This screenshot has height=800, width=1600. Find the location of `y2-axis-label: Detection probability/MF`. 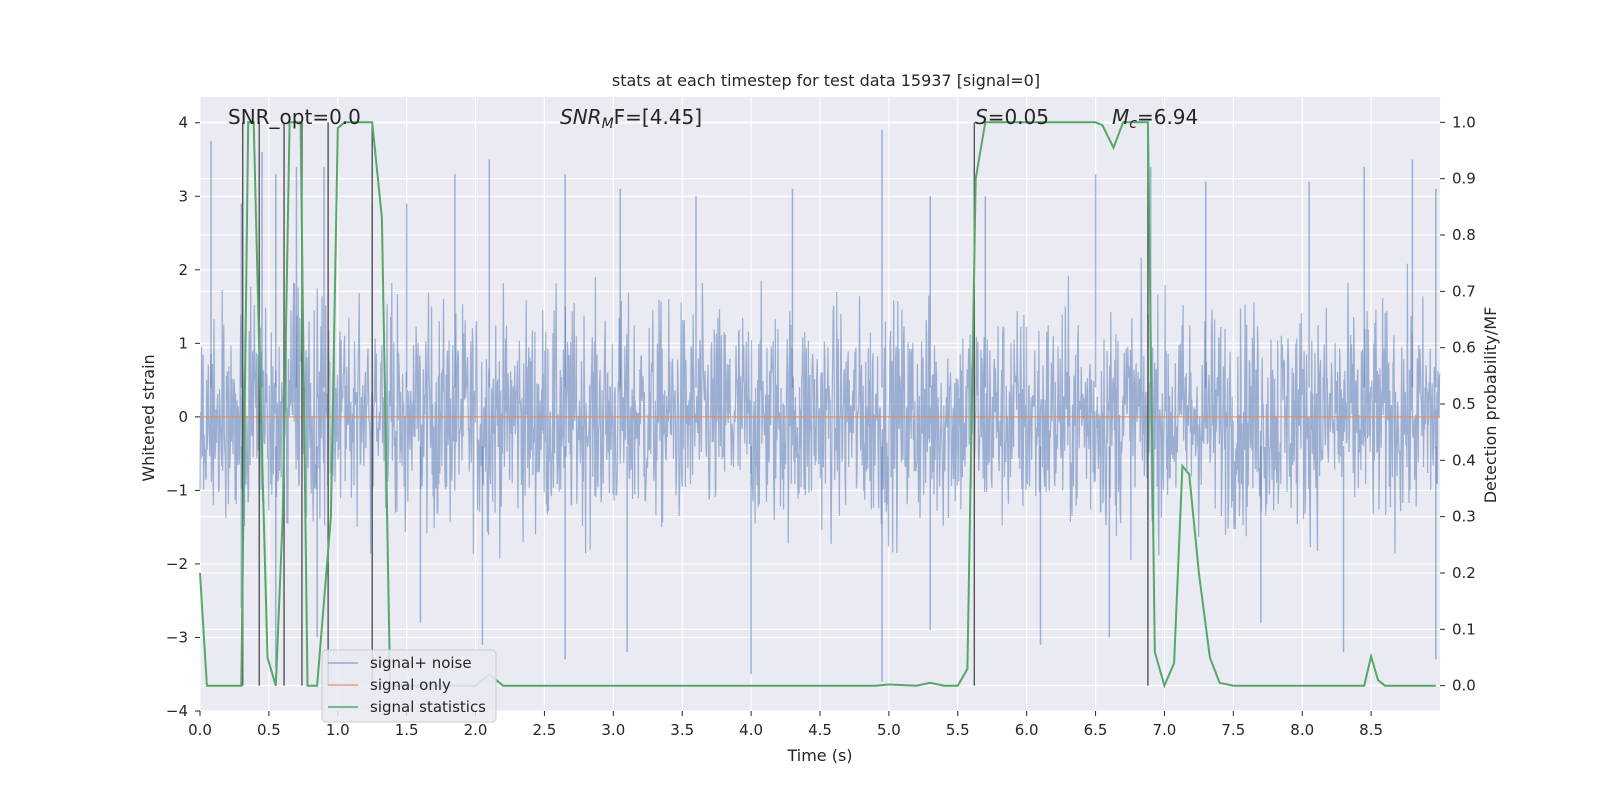

y2-axis-label: Detection probability/MF is located at coordinates (1490, 405).